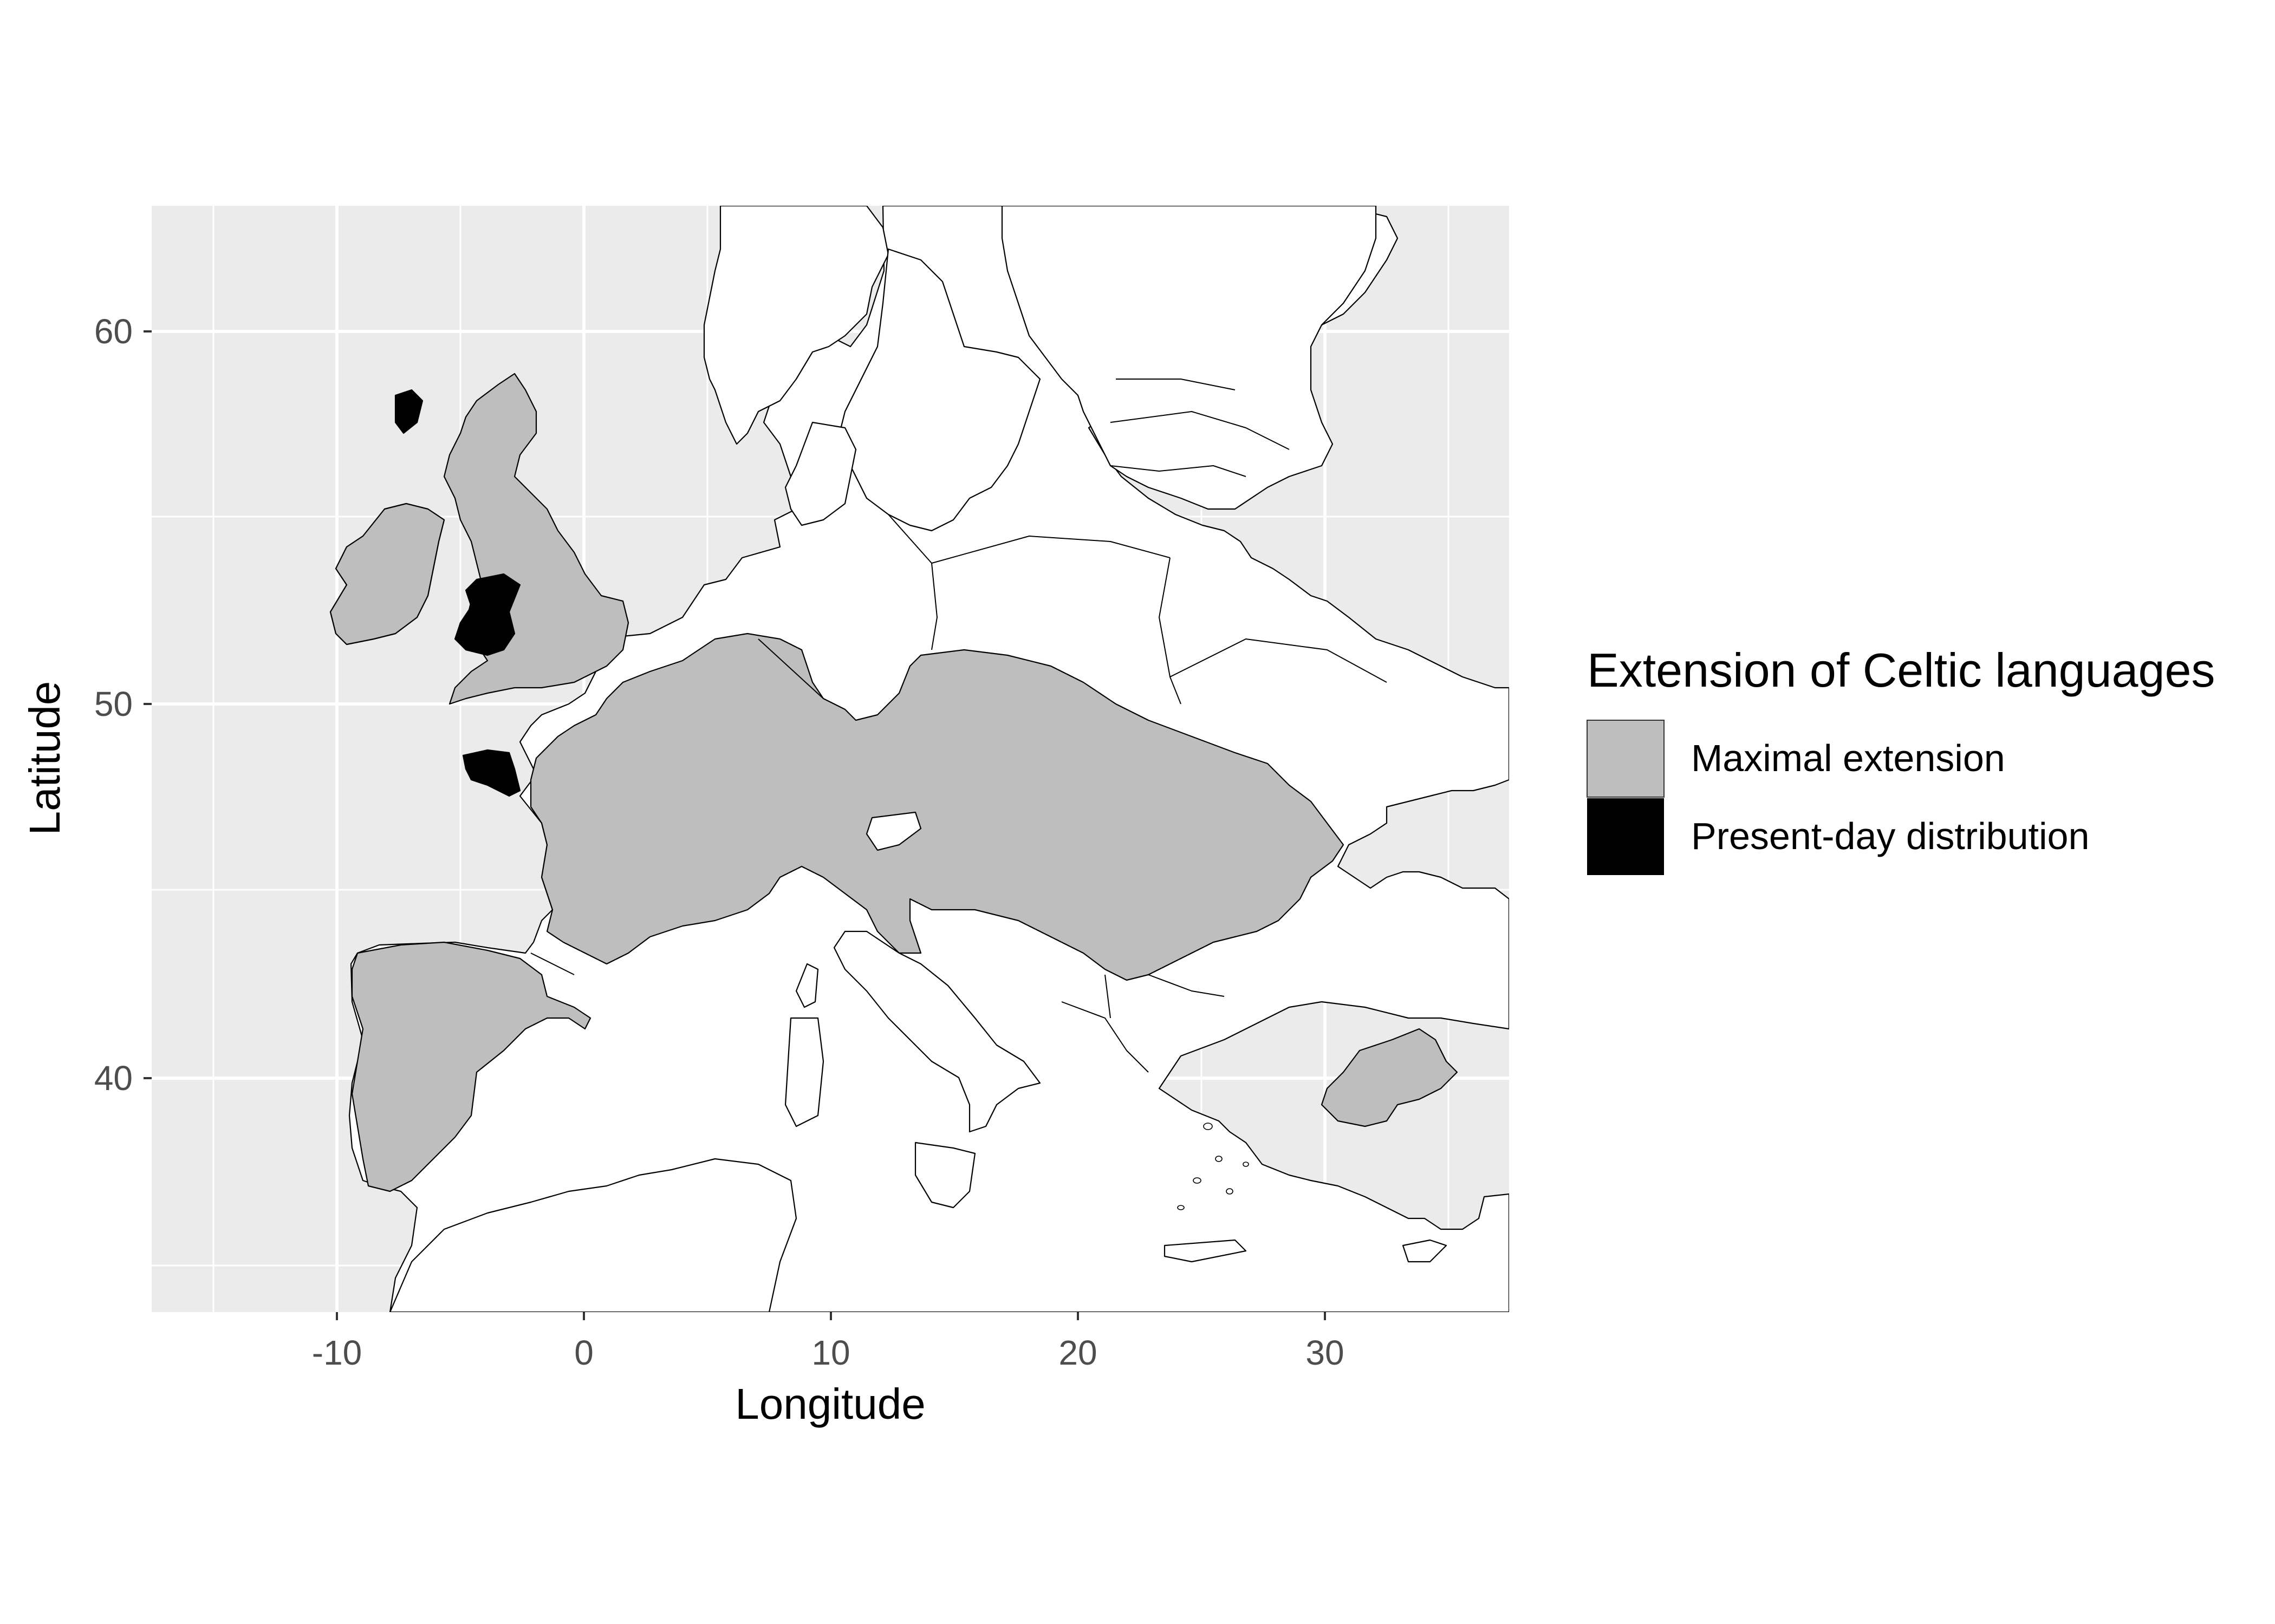  Describe the element at coordinates (1205, 1251) in the screenshot. I see `crete` at that location.